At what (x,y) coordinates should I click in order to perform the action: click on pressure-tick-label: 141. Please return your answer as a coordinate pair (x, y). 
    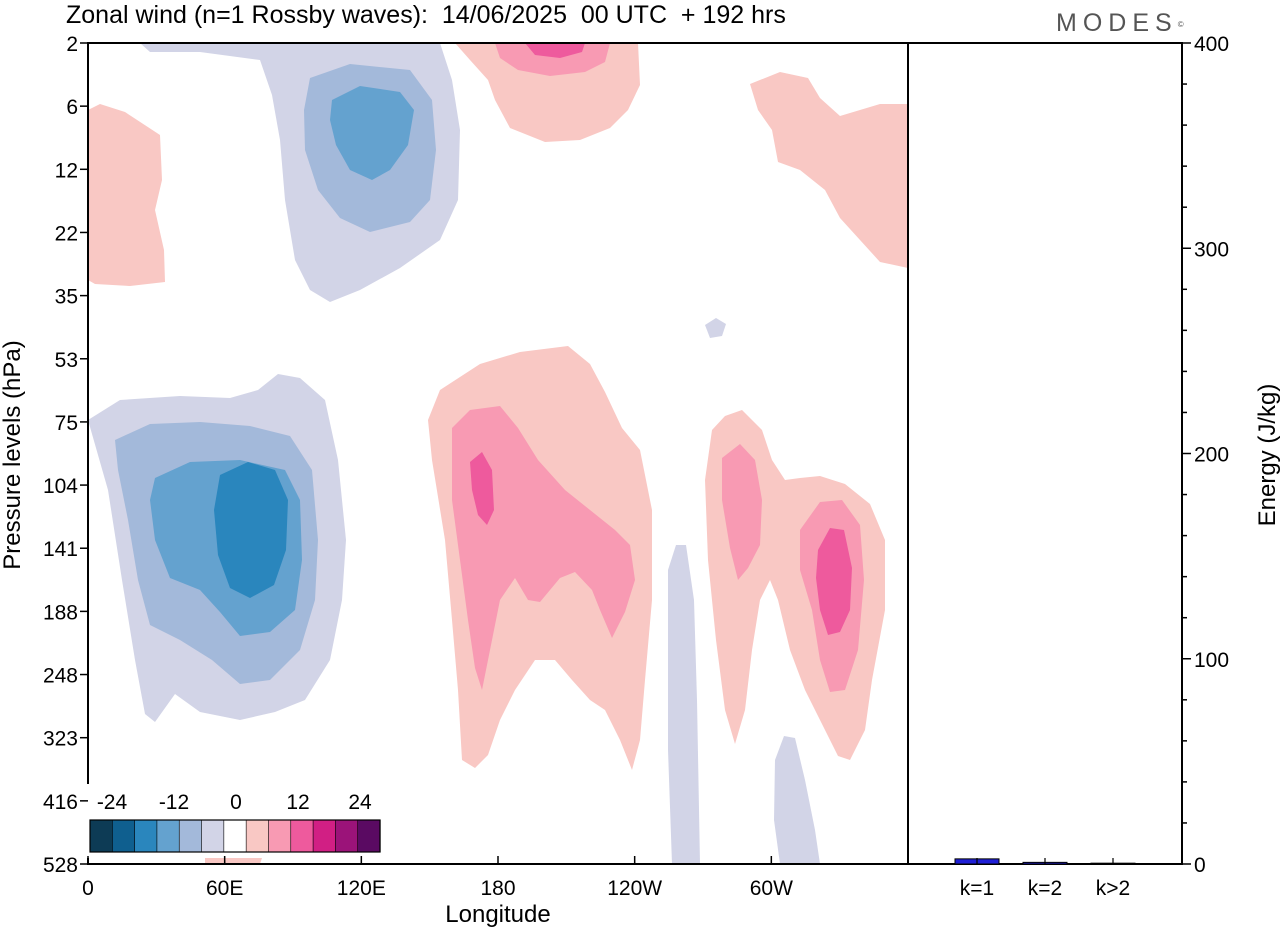
    Looking at the image, I should click on (60, 549).